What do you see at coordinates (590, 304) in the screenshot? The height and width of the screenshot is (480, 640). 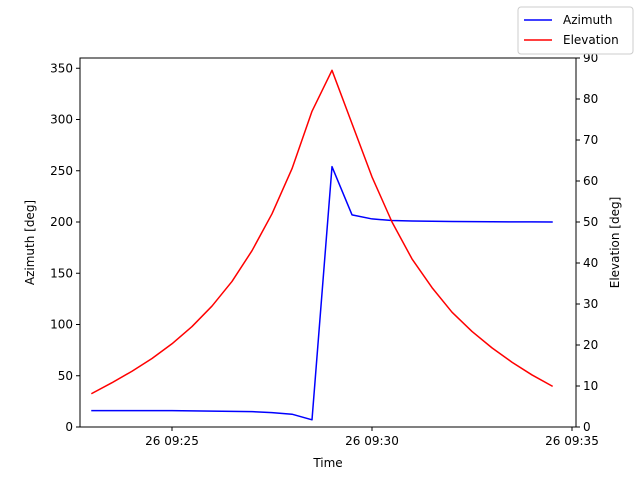 I see `y-right-tick-label: 30` at bounding box center [590, 304].